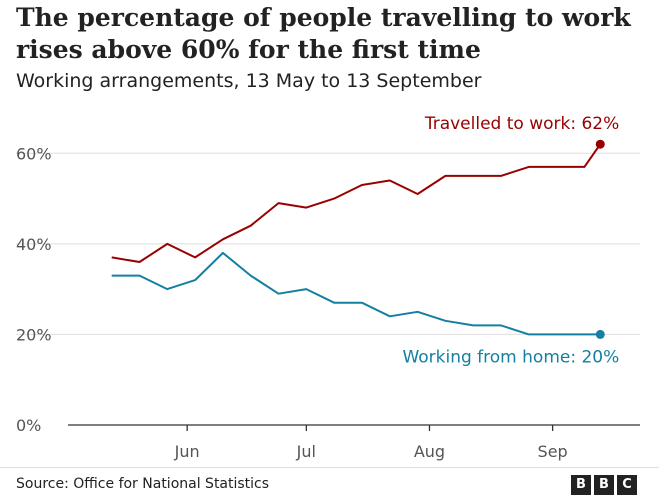 The height and width of the screenshot is (504, 659). What do you see at coordinates (306, 451) in the screenshot?
I see `x-tick-label: Jul` at bounding box center [306, 451].